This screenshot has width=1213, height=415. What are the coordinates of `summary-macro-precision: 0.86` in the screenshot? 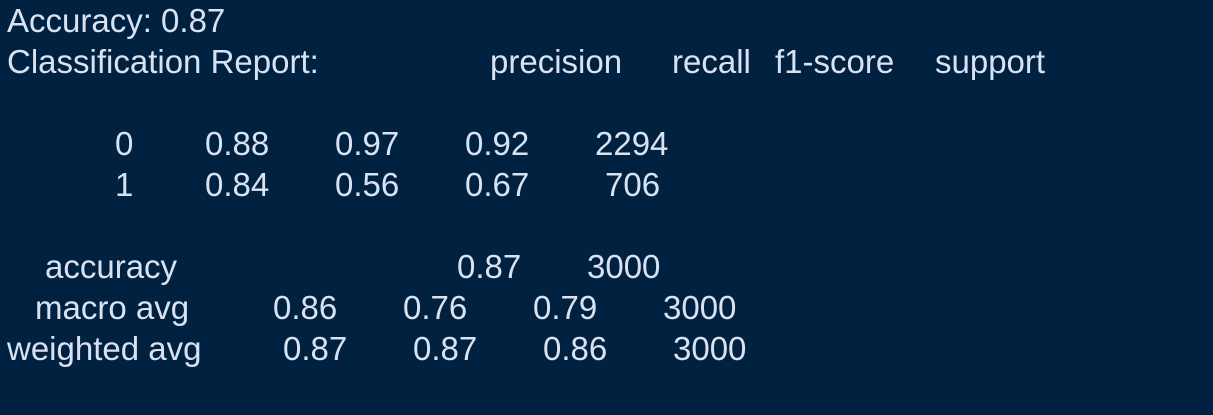 It's located at (305, 307).